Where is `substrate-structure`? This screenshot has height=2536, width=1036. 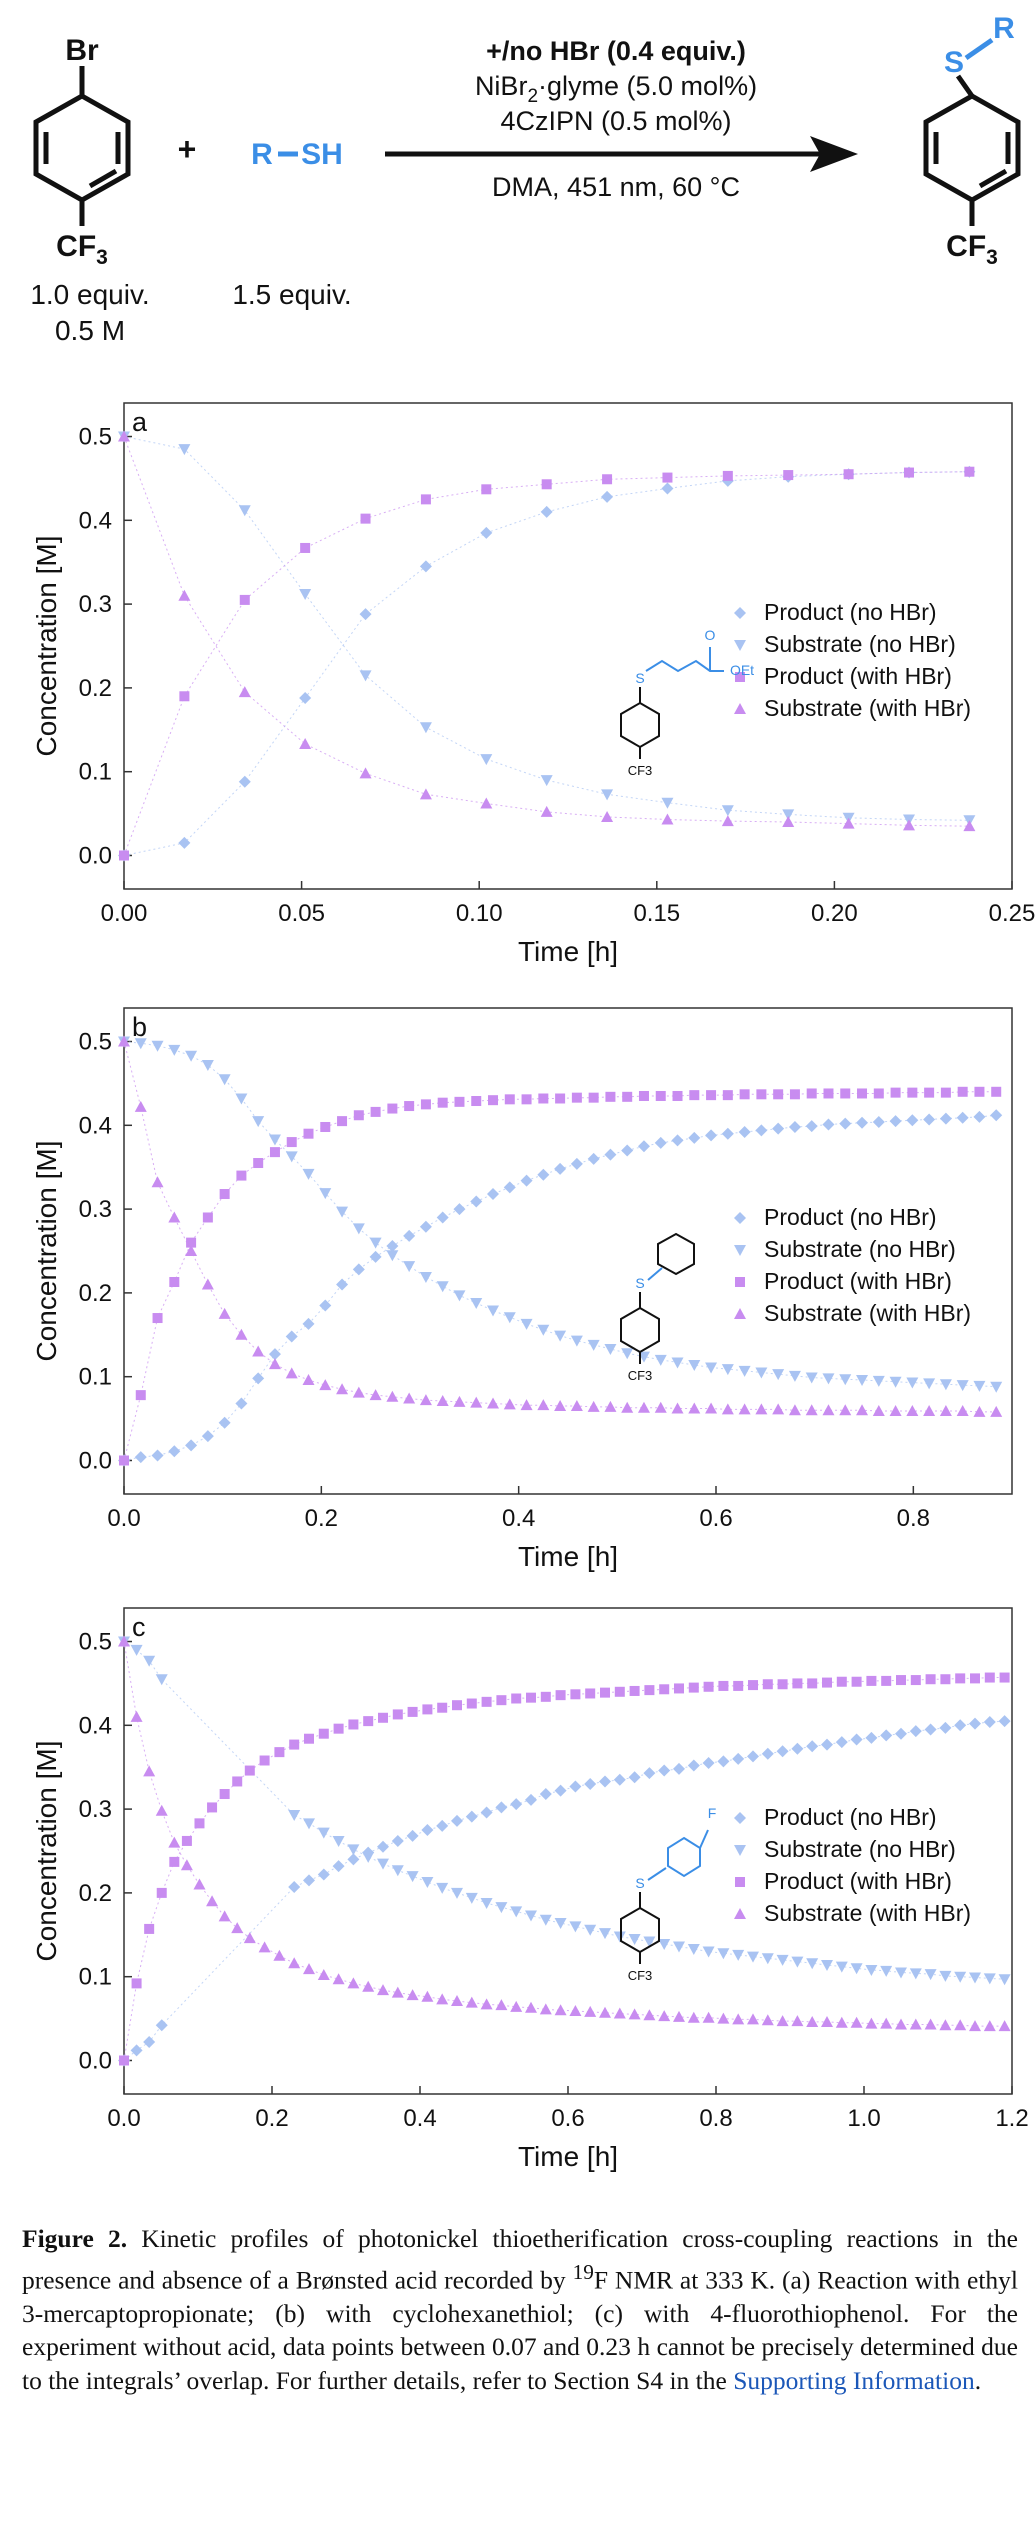 substrate-structure is located at coordinates (82, 146).